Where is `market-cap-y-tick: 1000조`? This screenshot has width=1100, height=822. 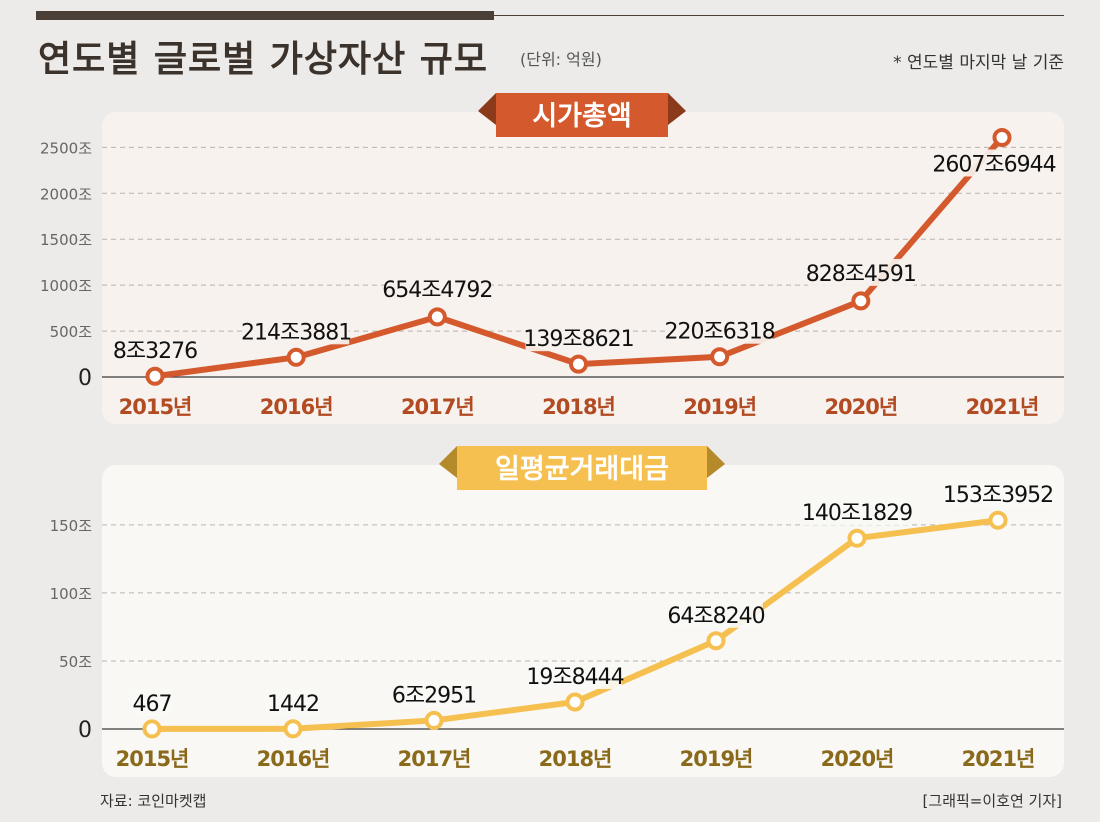
market-cap-y-tick: 1000조 is located at coordinates (66, 286).